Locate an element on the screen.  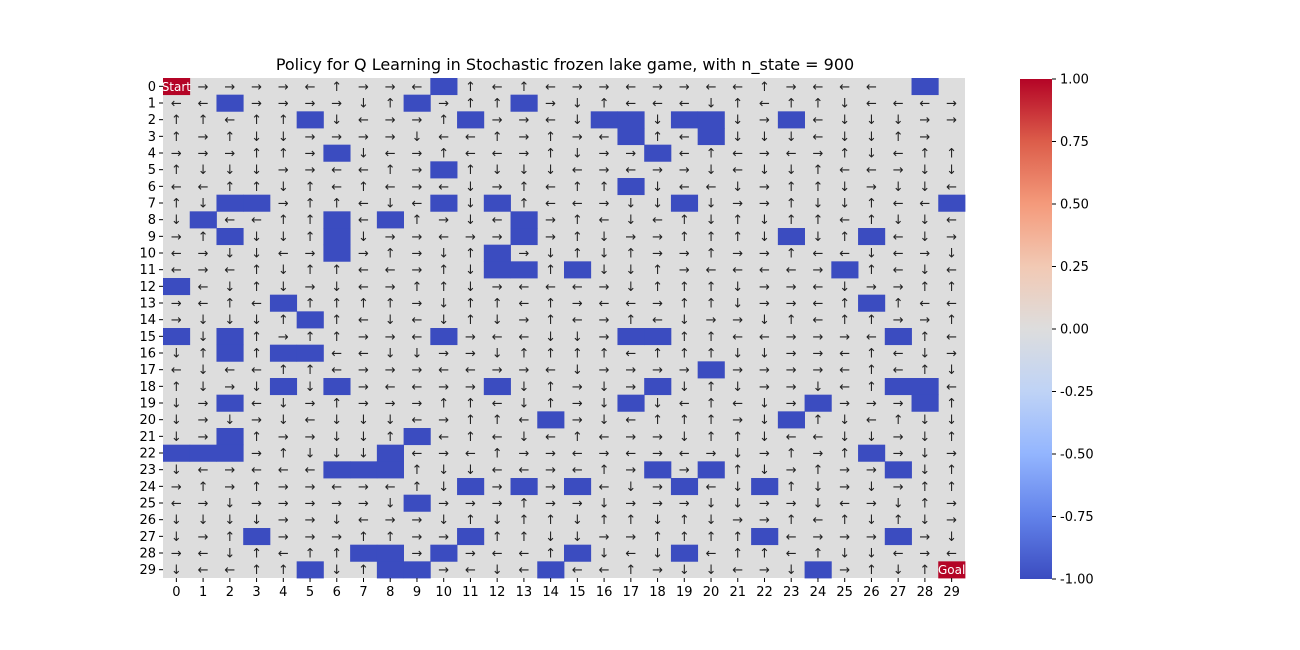
colorbar-tick-label: 0.25 is located at coordinates (1074, 267).